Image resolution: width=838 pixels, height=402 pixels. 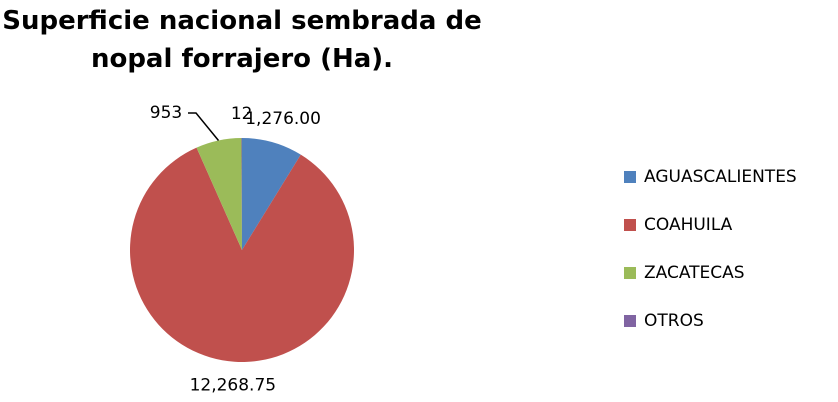 I want to click on legend-label: AGUASCALIENTES, so click(x=720, y=177).